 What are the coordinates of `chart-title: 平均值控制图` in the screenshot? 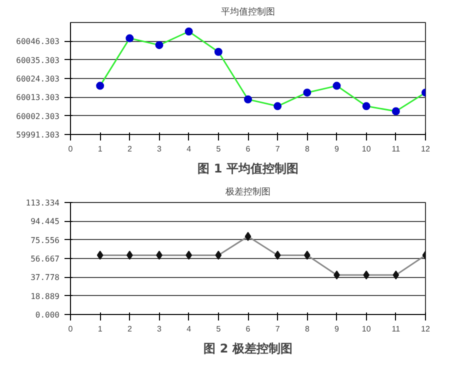 It's located at (248, 12).